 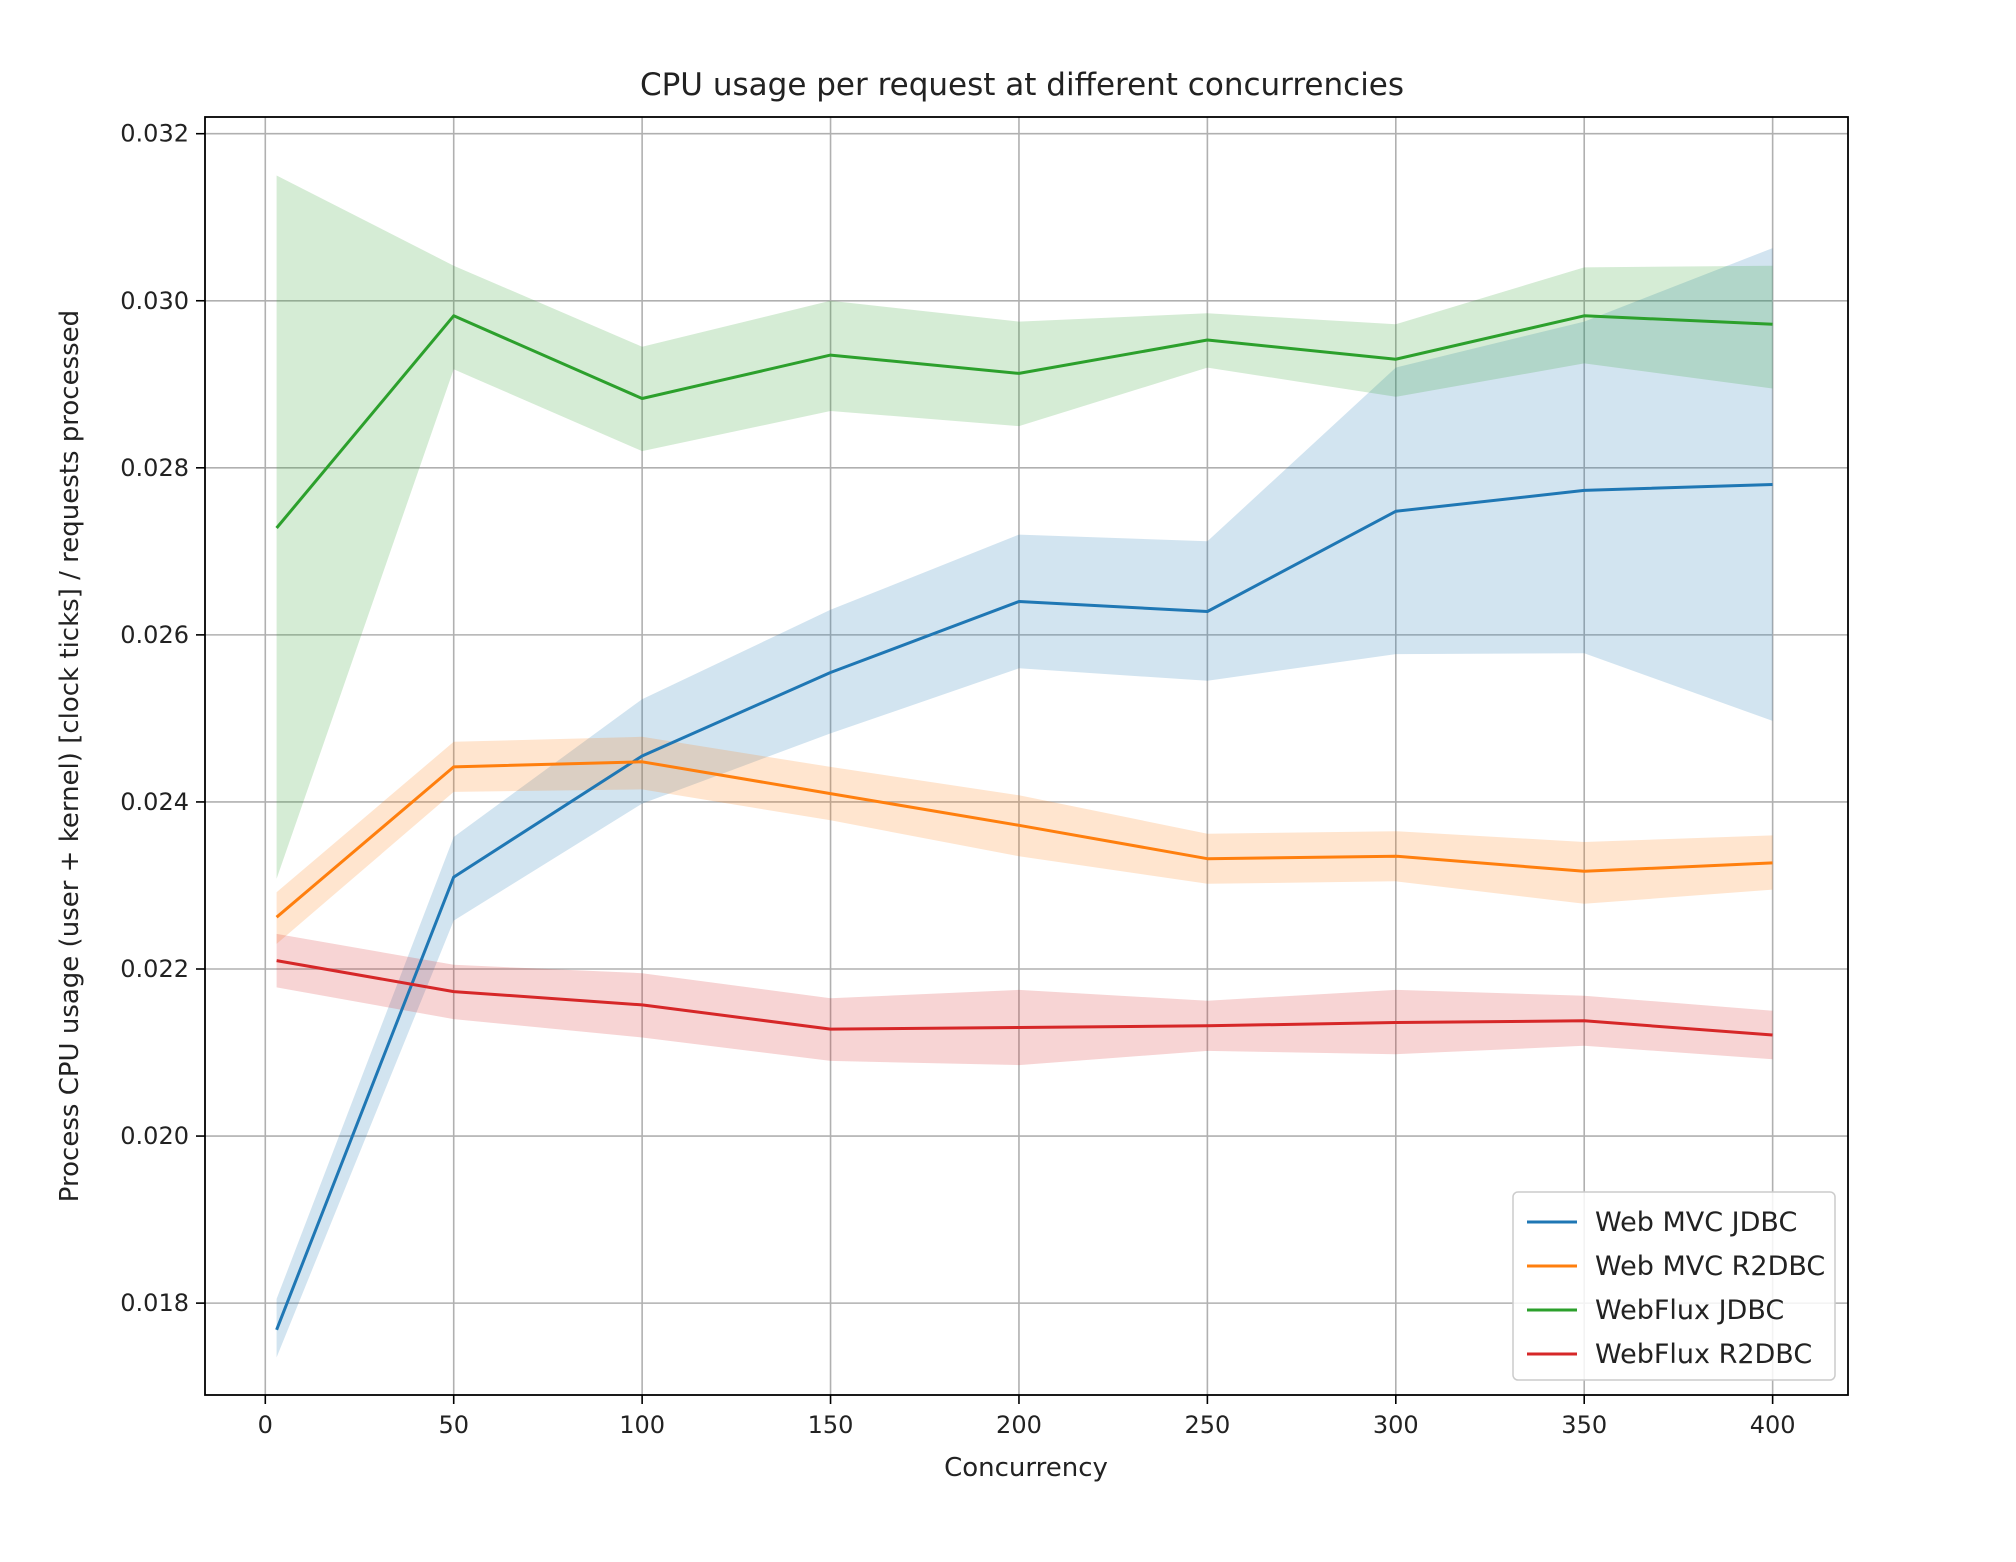 What do you see at coordinates (1207, 1425) in the screenshot?
I see `x-tick-label: 250` at bounding box center [1207, 1425].